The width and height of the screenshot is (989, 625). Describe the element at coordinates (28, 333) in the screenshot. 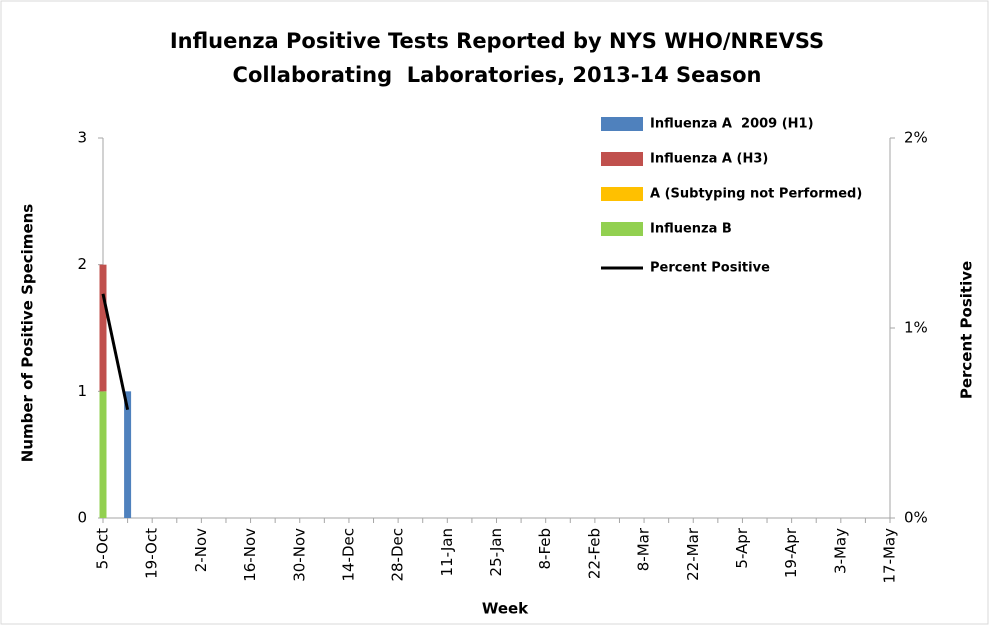

I see `y-axis-title: Number of Positive Specimens` at that location.